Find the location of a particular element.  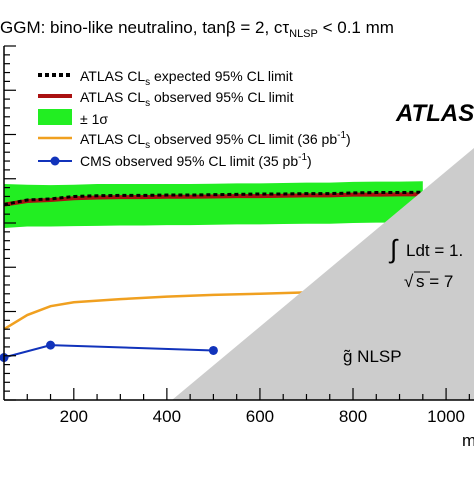

x-tick-label: 400 is located at coordinates (167, 416).